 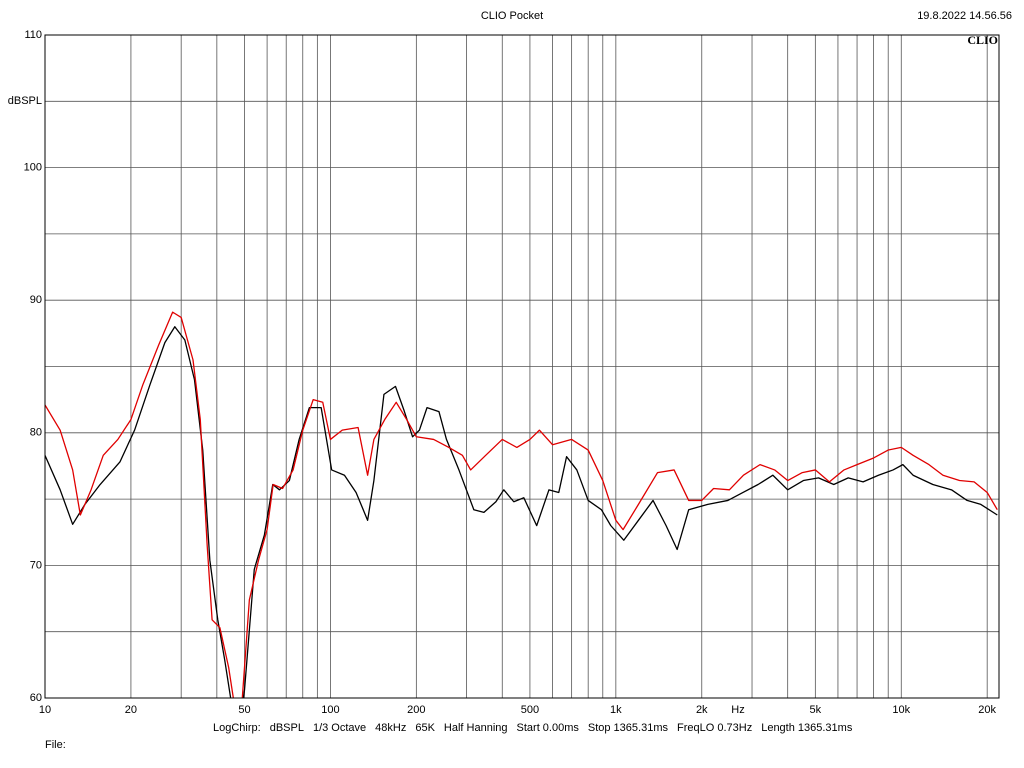 What do you see at coordinates (36, 300) in the screenshot?
I see `y-tick-label: 90` at bounding box center [36, 300].